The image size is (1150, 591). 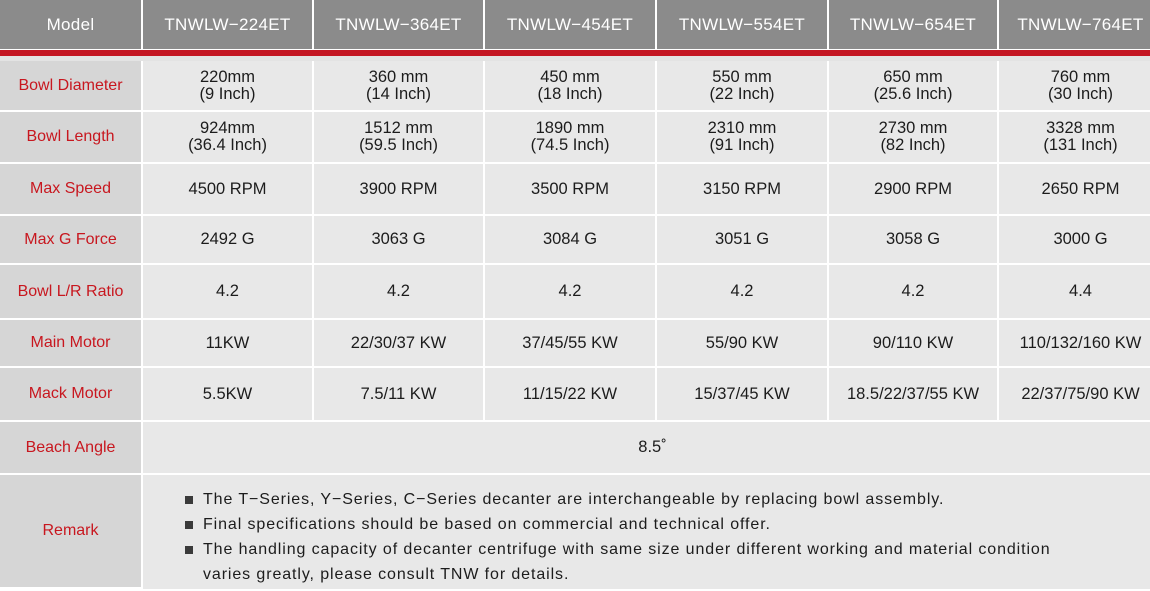 What do you see at coordinates (398, 128) in the screenshot?
I see `spec-value-line: 1512 mm` at bounding box center [398, 128].